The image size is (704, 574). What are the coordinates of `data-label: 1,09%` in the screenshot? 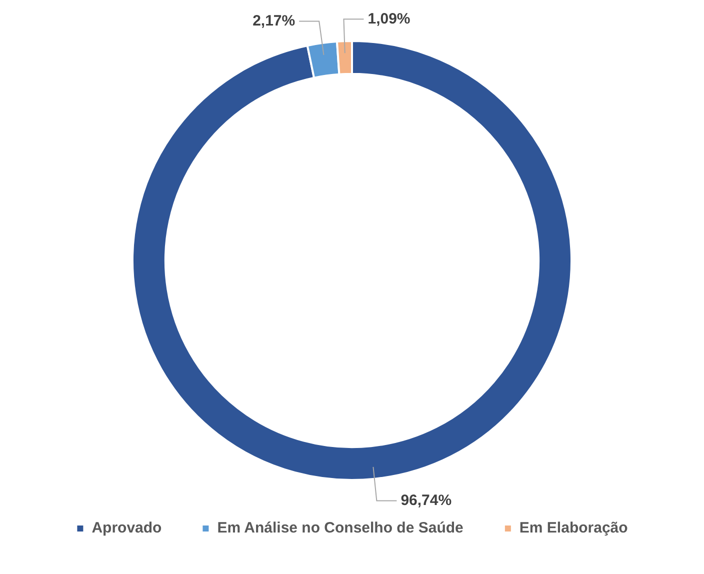 It's located at (389, 19).